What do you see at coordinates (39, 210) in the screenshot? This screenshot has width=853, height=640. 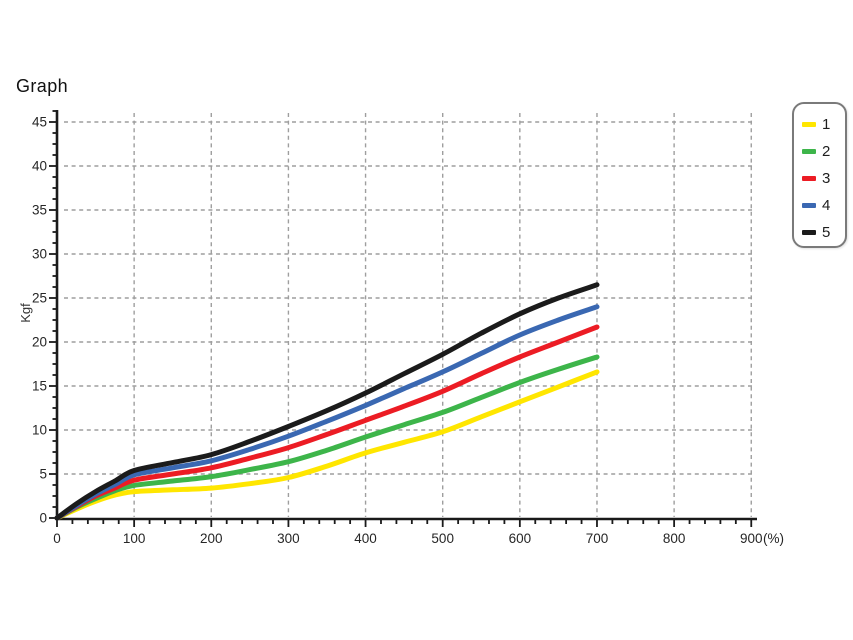 I see `y-tick-label: 35` at bounding box center [39, 210].